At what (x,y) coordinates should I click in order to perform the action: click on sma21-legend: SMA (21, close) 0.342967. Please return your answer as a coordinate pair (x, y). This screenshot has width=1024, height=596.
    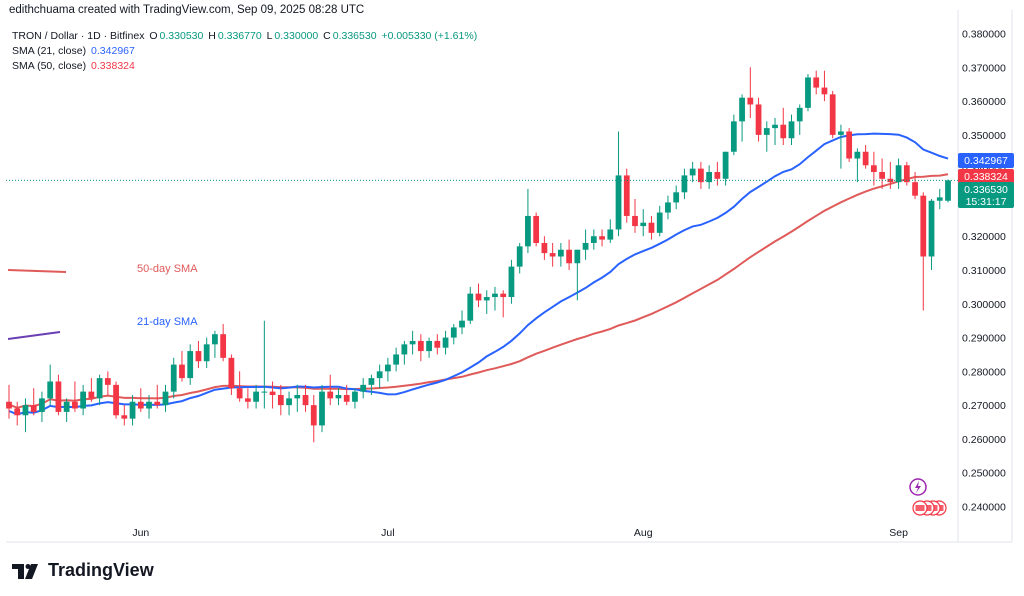
    Looking at the image, I should click on (74, 51).